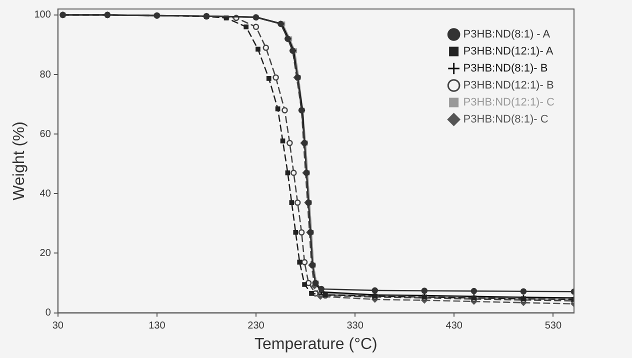 The height and width of the screenshot is (358, 632). I want to click on legend-label: P3HB:ND(8:1)- C, so click(505, 120).